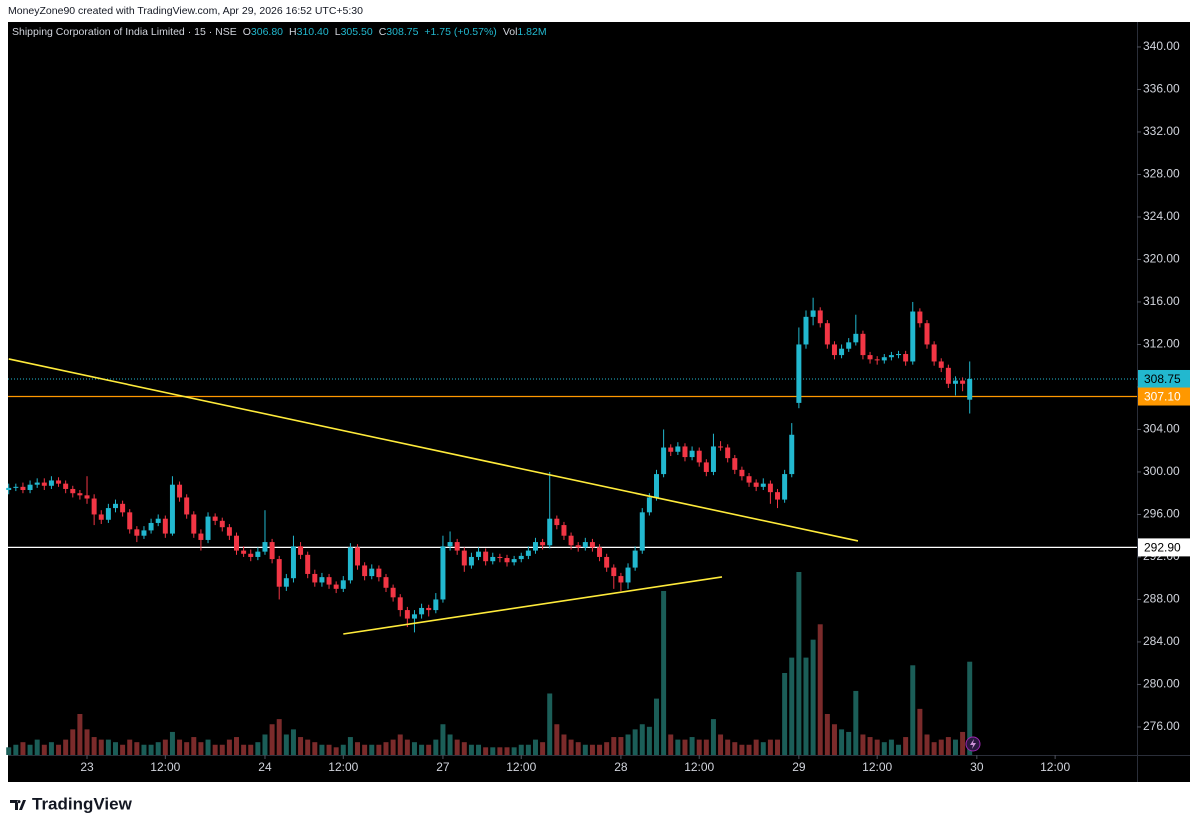  I want to click on y-tick-label: 288.00, so click(1161, 599).